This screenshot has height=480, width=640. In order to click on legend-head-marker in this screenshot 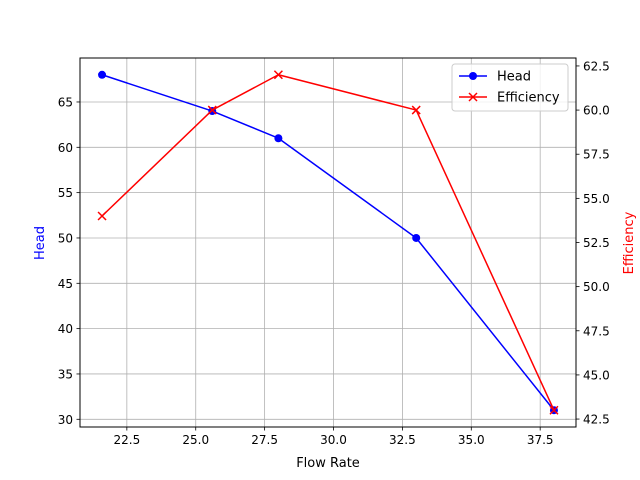, I will do `click(473, 76)`.